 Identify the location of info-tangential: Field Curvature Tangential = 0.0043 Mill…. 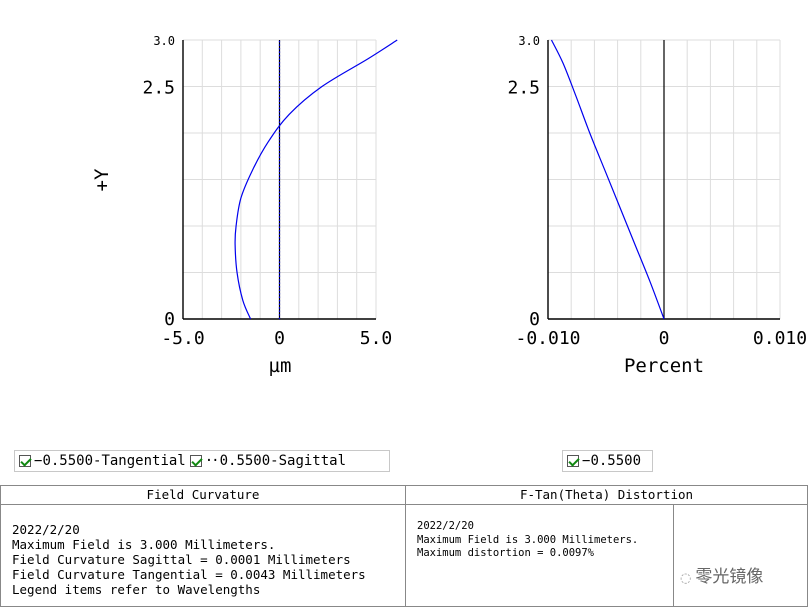
(189, 574).